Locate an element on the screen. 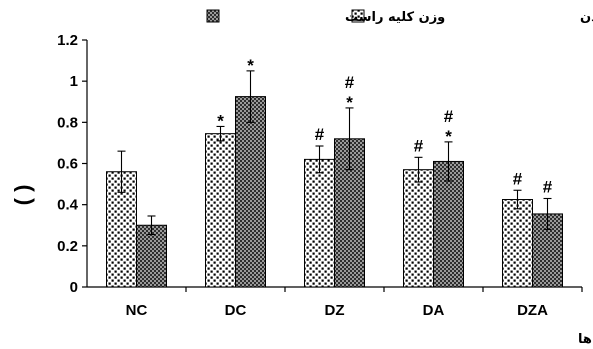  y-tick-label: 1.2 is located at coordinates (67, 40).